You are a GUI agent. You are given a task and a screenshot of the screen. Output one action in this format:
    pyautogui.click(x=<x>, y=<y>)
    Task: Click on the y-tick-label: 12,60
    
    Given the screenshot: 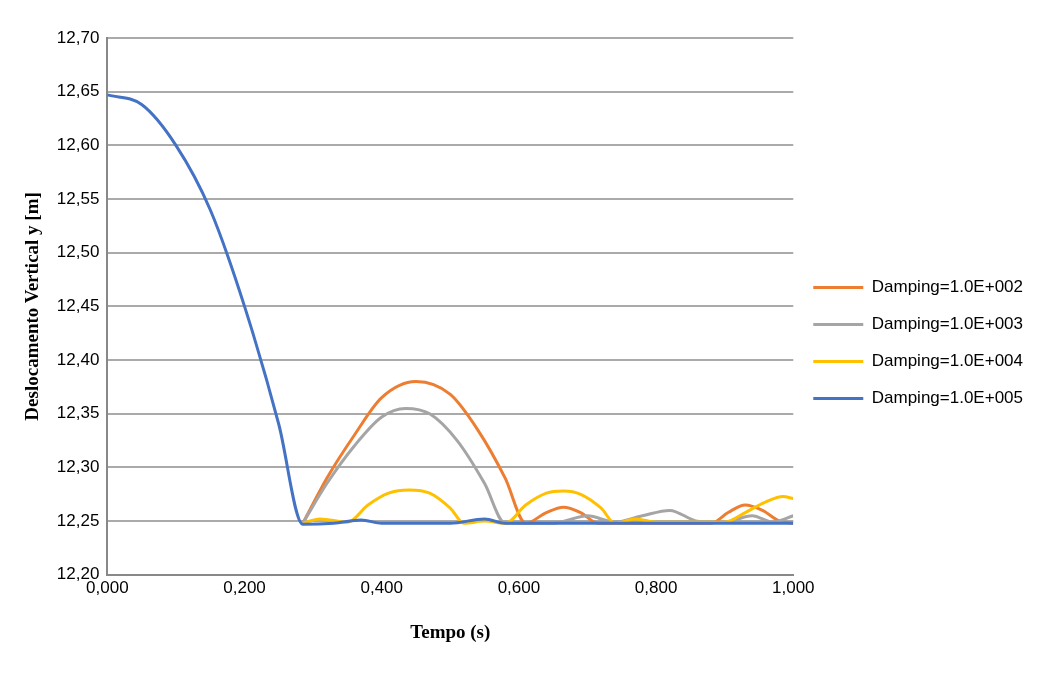 What is the action you would take?
    pyautogui.click(x=78, y=145)
    